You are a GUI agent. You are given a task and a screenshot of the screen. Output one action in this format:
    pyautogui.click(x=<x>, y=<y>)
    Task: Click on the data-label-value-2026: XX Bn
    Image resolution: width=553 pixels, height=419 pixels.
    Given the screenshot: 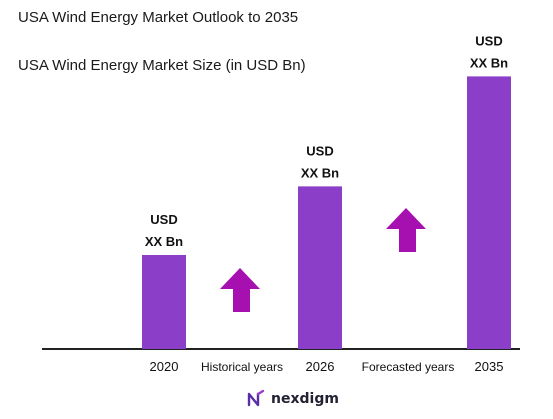 What is the action you would take?
    pyautogui.click(x=320, y=172)
    